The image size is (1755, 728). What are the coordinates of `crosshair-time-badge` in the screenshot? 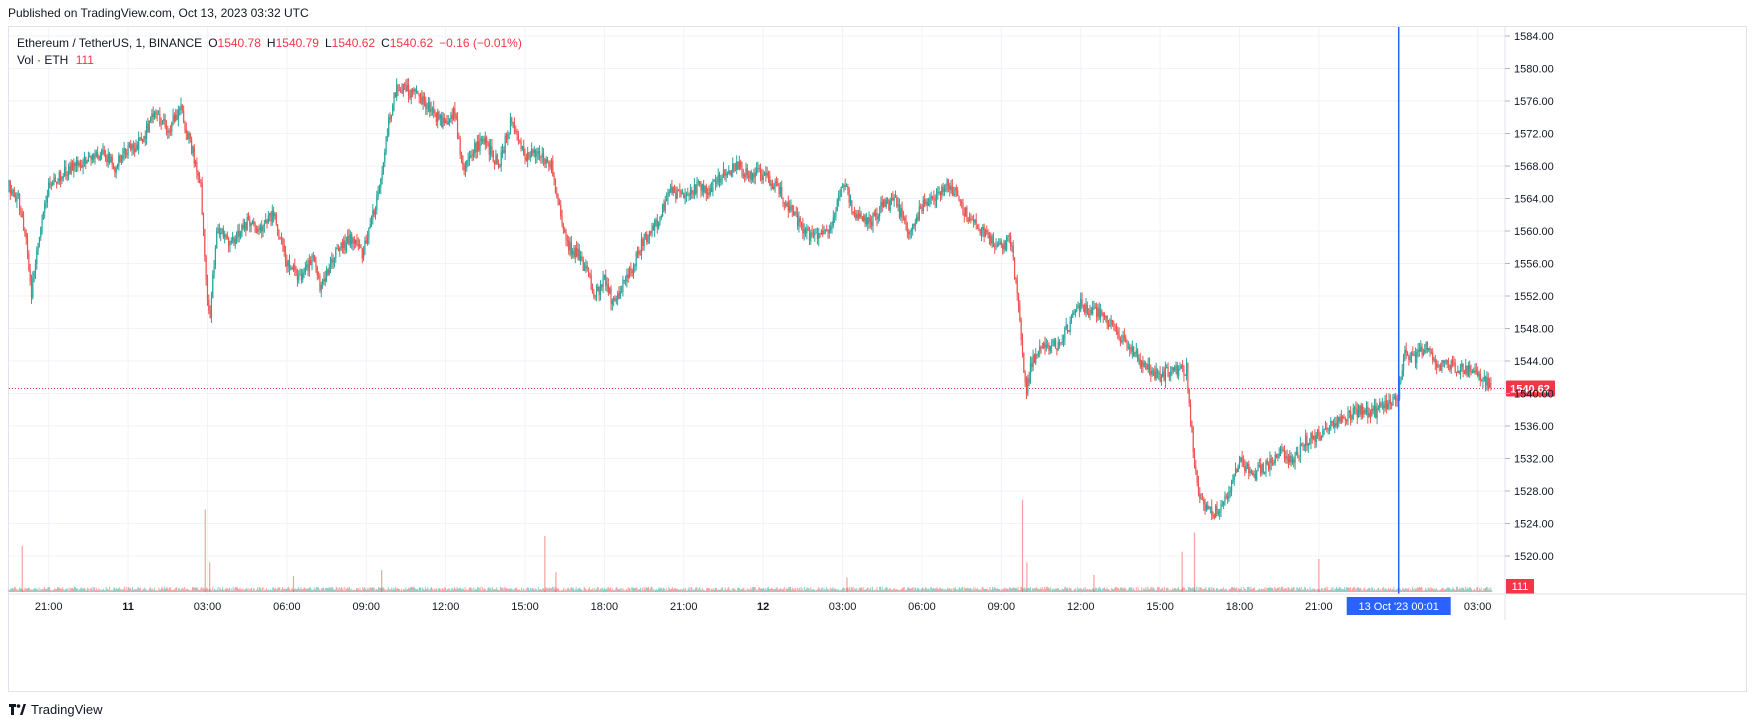 It's located at (1398, 606).